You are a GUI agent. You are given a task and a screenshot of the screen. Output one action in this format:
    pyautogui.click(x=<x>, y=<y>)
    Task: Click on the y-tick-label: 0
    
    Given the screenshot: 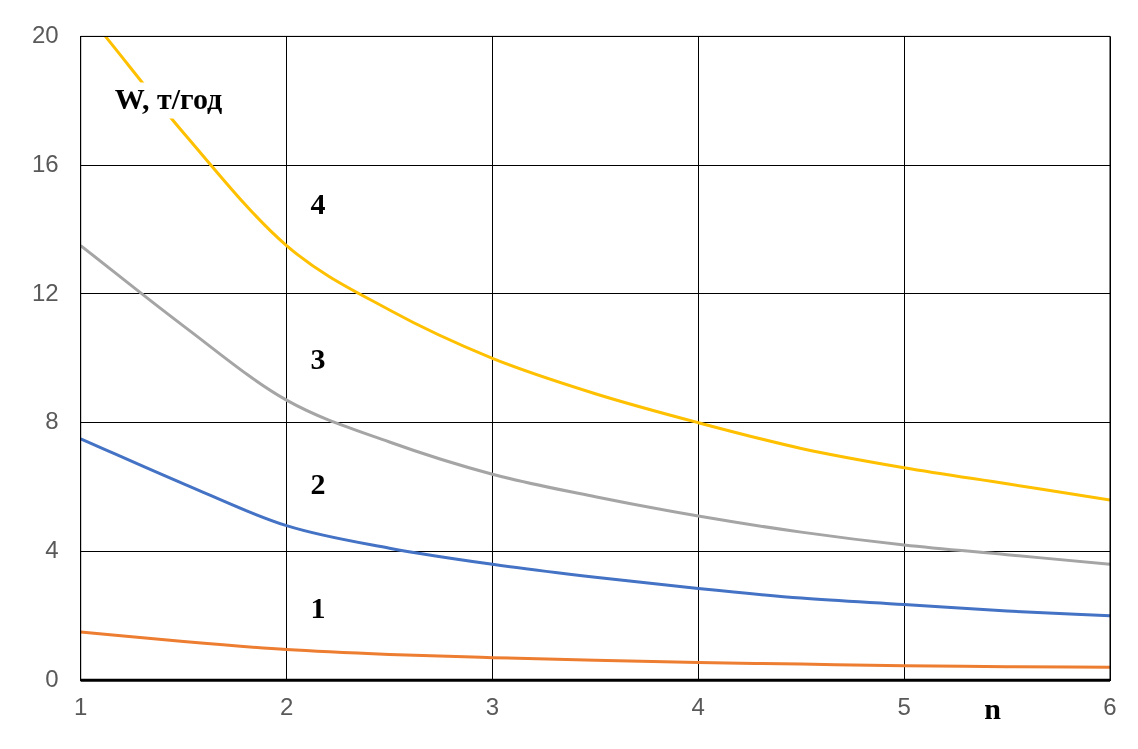 What is the action you would take?
    pyautogui.click(x=52, y=678)
    